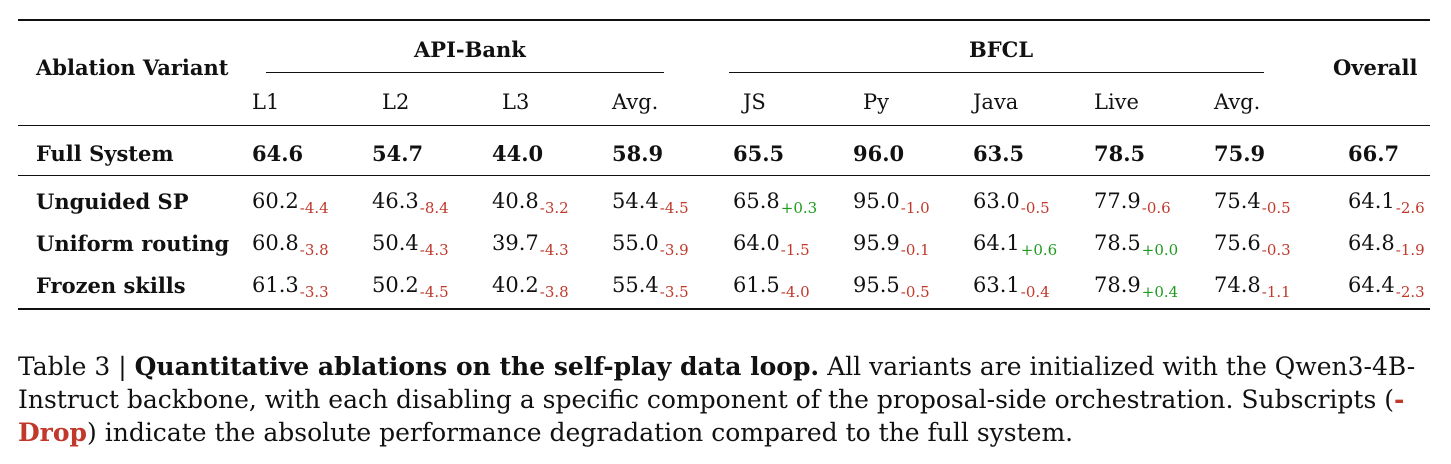  What do you see at coordinates (891, 287) in the screenshot?
I see `table-cell: 95.5-0.5` at bounding box center [891, 287].